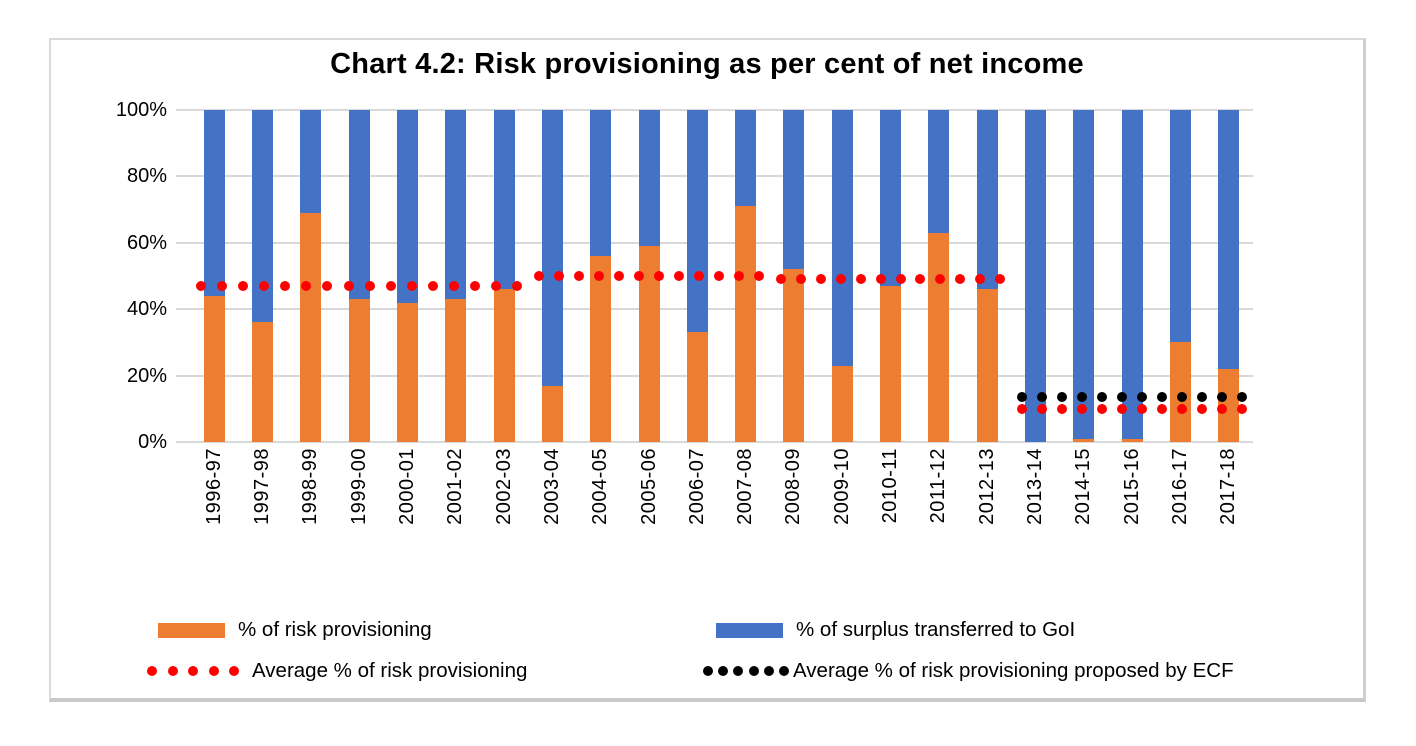 The image size is (1416, 746). What do you see at coordinates (600, 486) in the screenshot?
I see `x-axis-label: 2004-05` at bounding box center [600, 486].